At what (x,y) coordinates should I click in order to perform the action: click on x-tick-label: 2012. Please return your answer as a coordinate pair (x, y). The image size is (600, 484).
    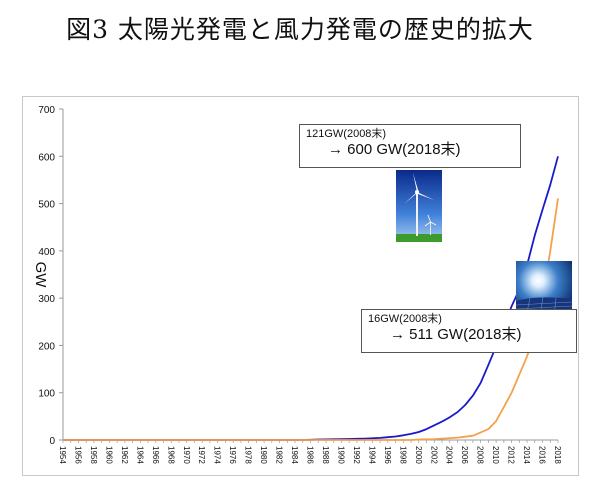
    Looking at the image, I should click on (511, 455).